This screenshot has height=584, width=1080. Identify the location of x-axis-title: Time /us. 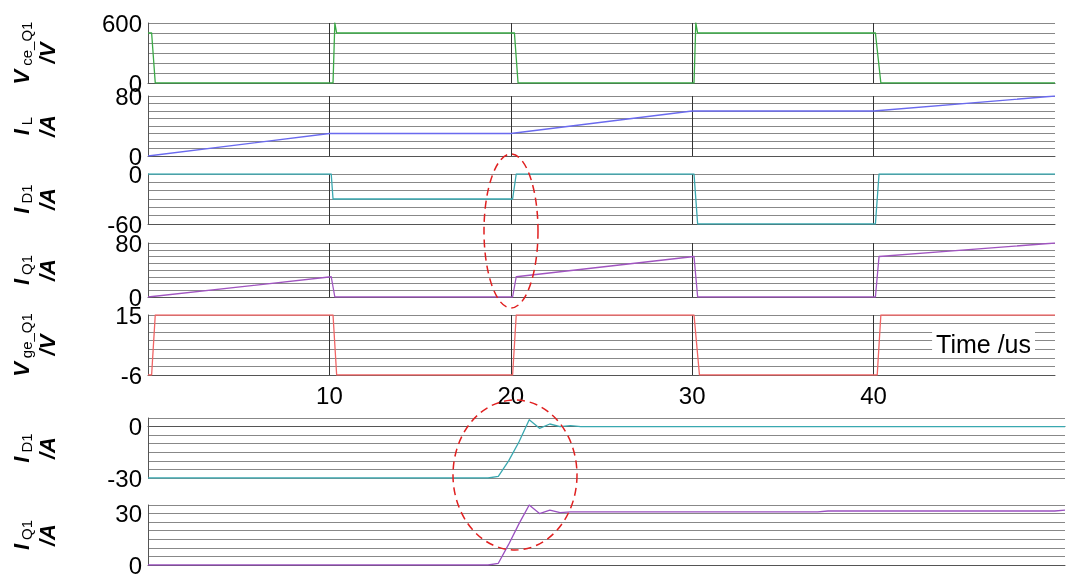
(983, 343).